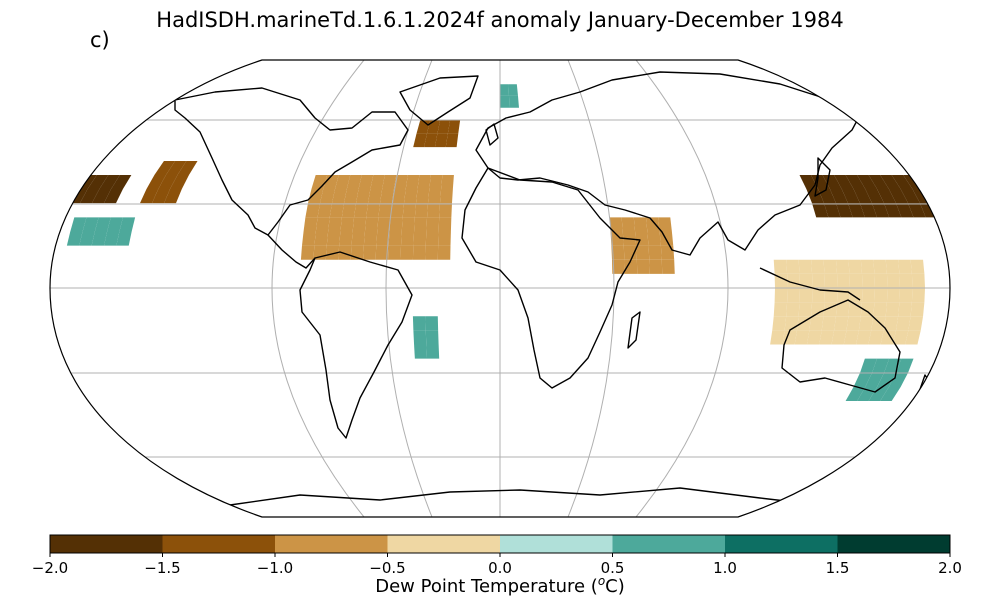  What do you see at coordinates (387, 568) in the screenshot?
I see `colorbar-tick-label: −0.5` at bounding box center [387, 568].